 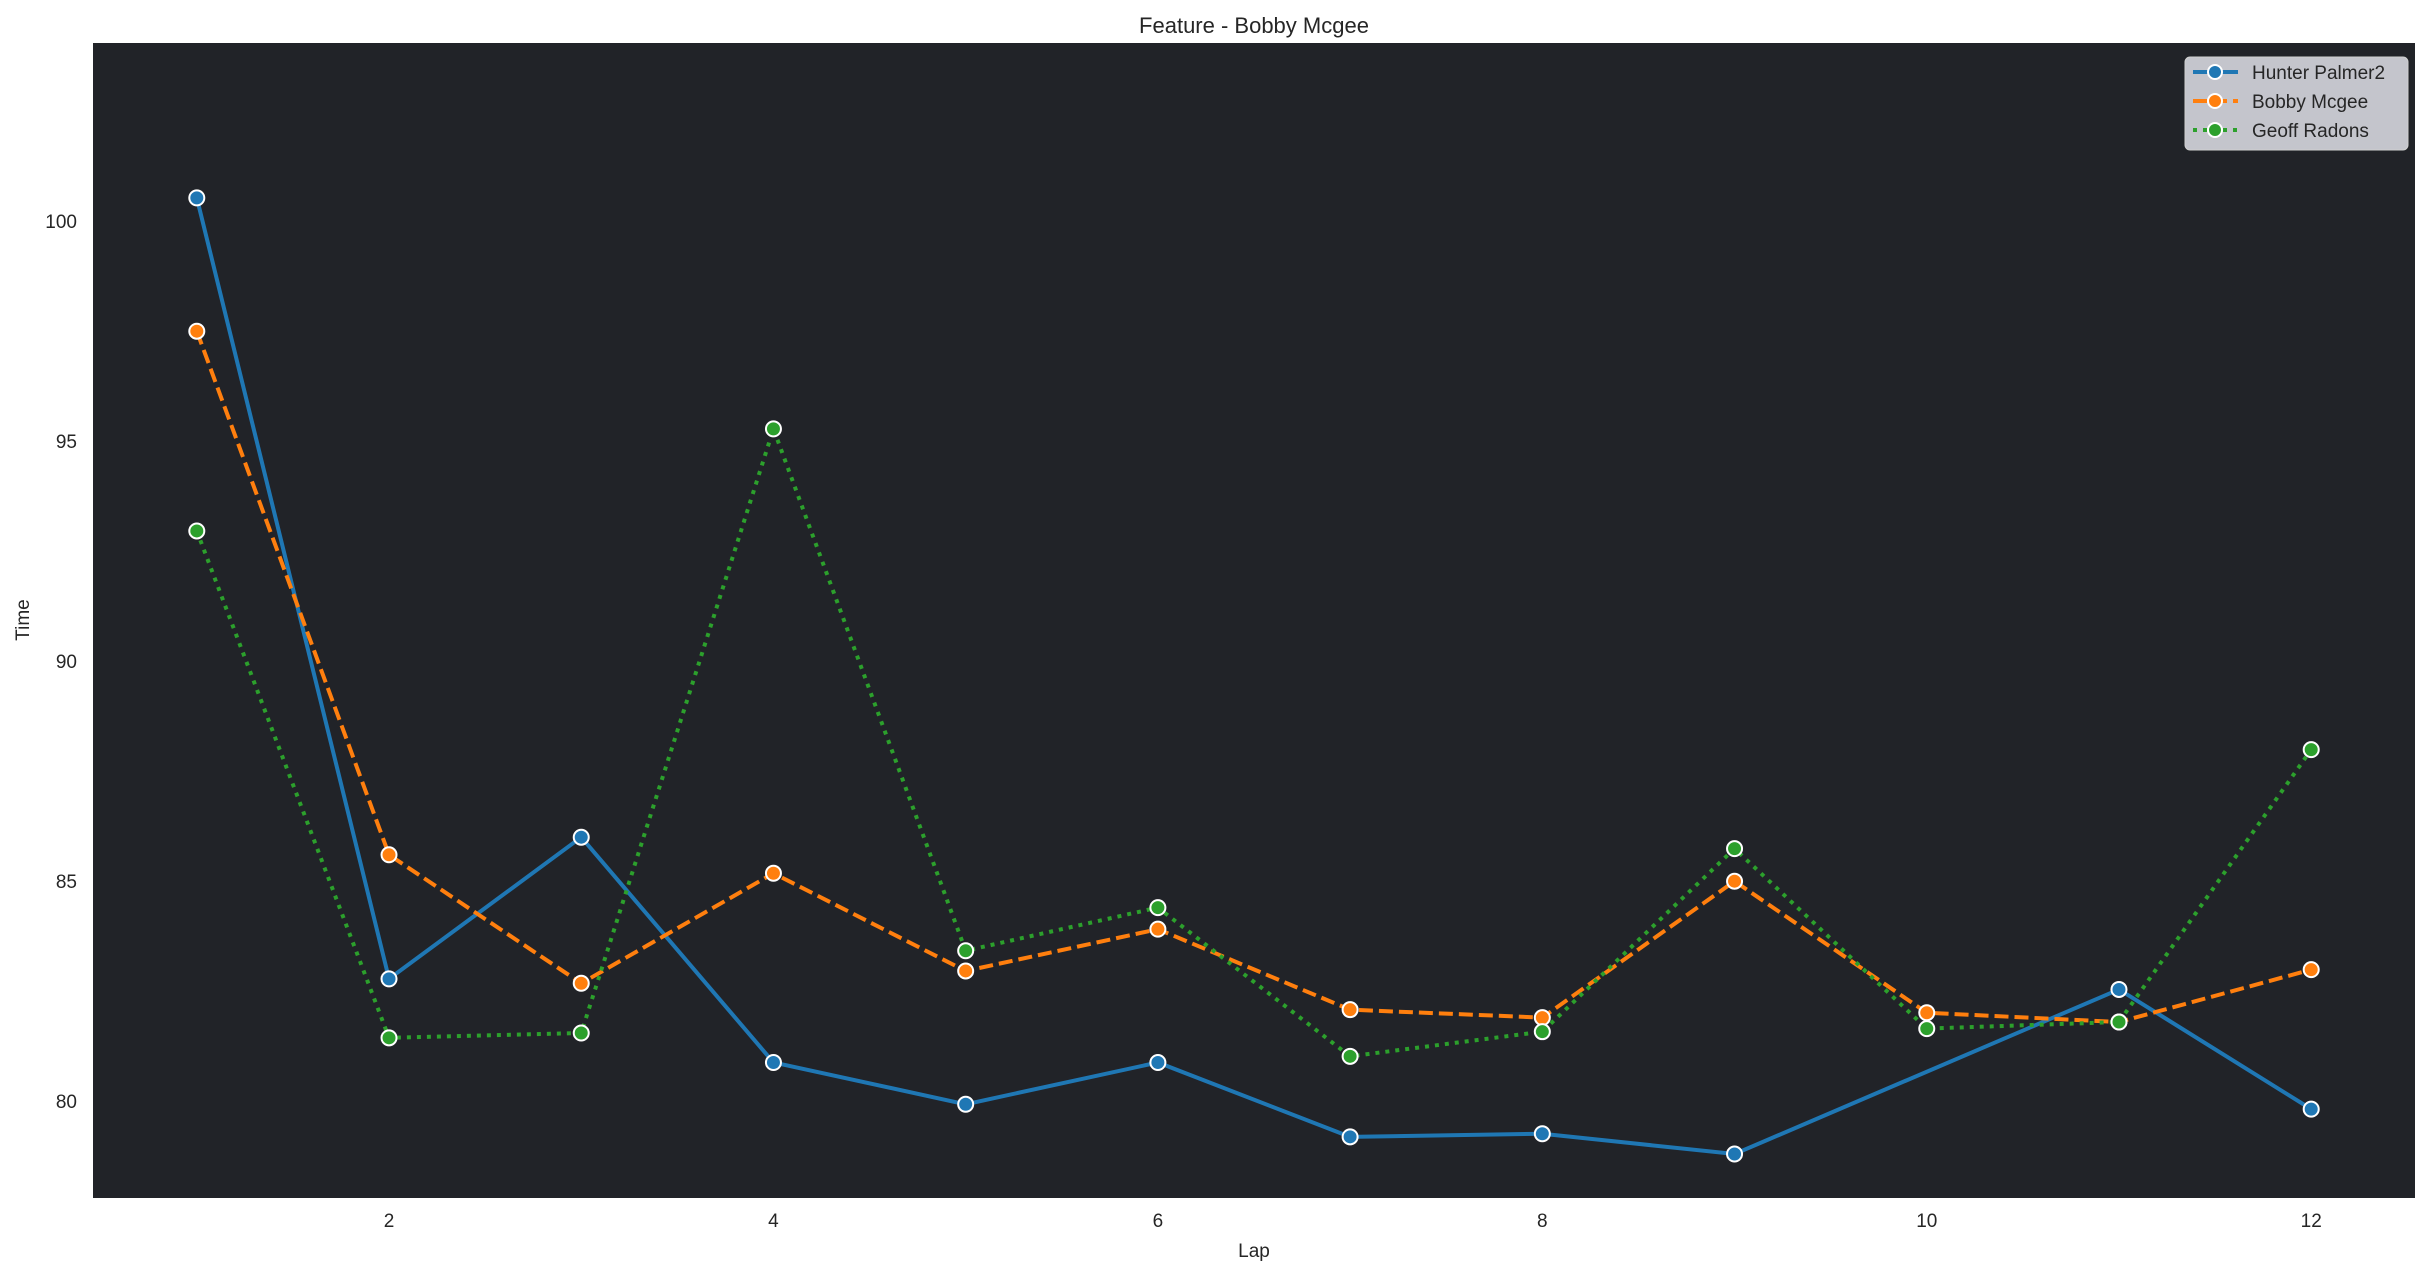 I want to click on y-tick-label: 95, so click(x=66, y=442).